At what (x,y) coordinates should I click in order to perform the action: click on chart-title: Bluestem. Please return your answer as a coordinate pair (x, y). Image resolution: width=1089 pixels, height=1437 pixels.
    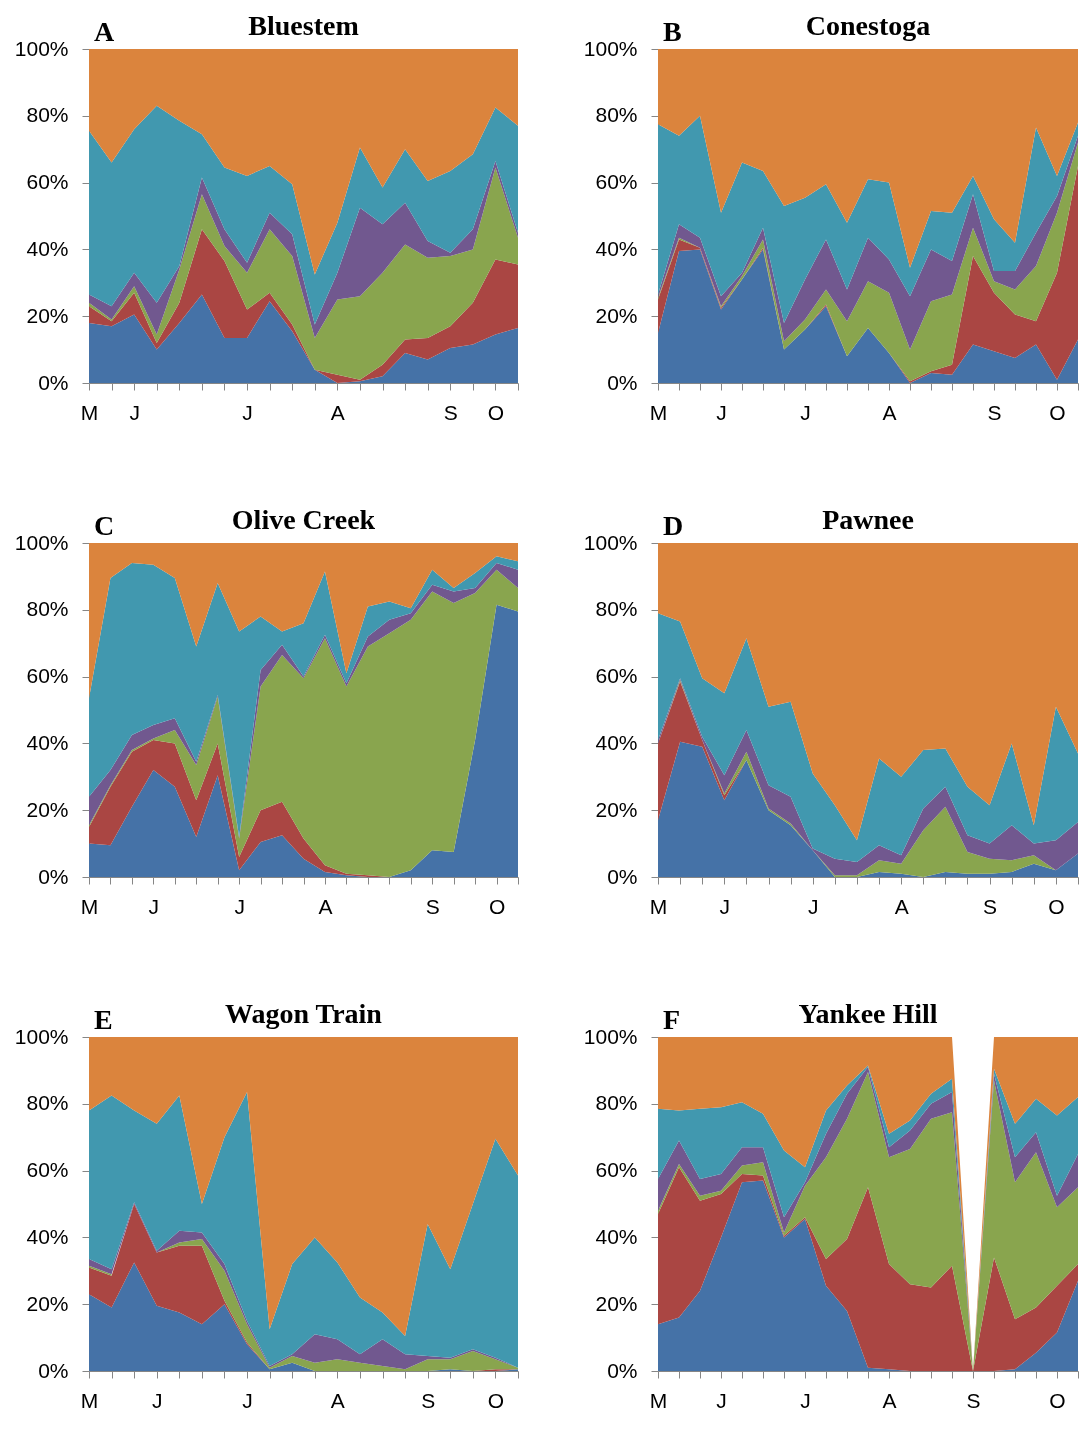
    Looking at the image, I should click on (303, 25).